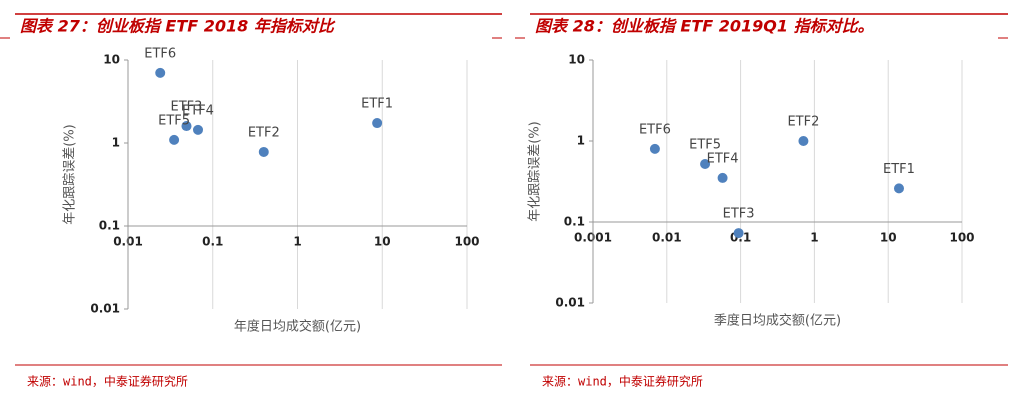 This screenshot has height=401, width=1025. I want to click on x-tick-label: 0.01, so click(667, 238).